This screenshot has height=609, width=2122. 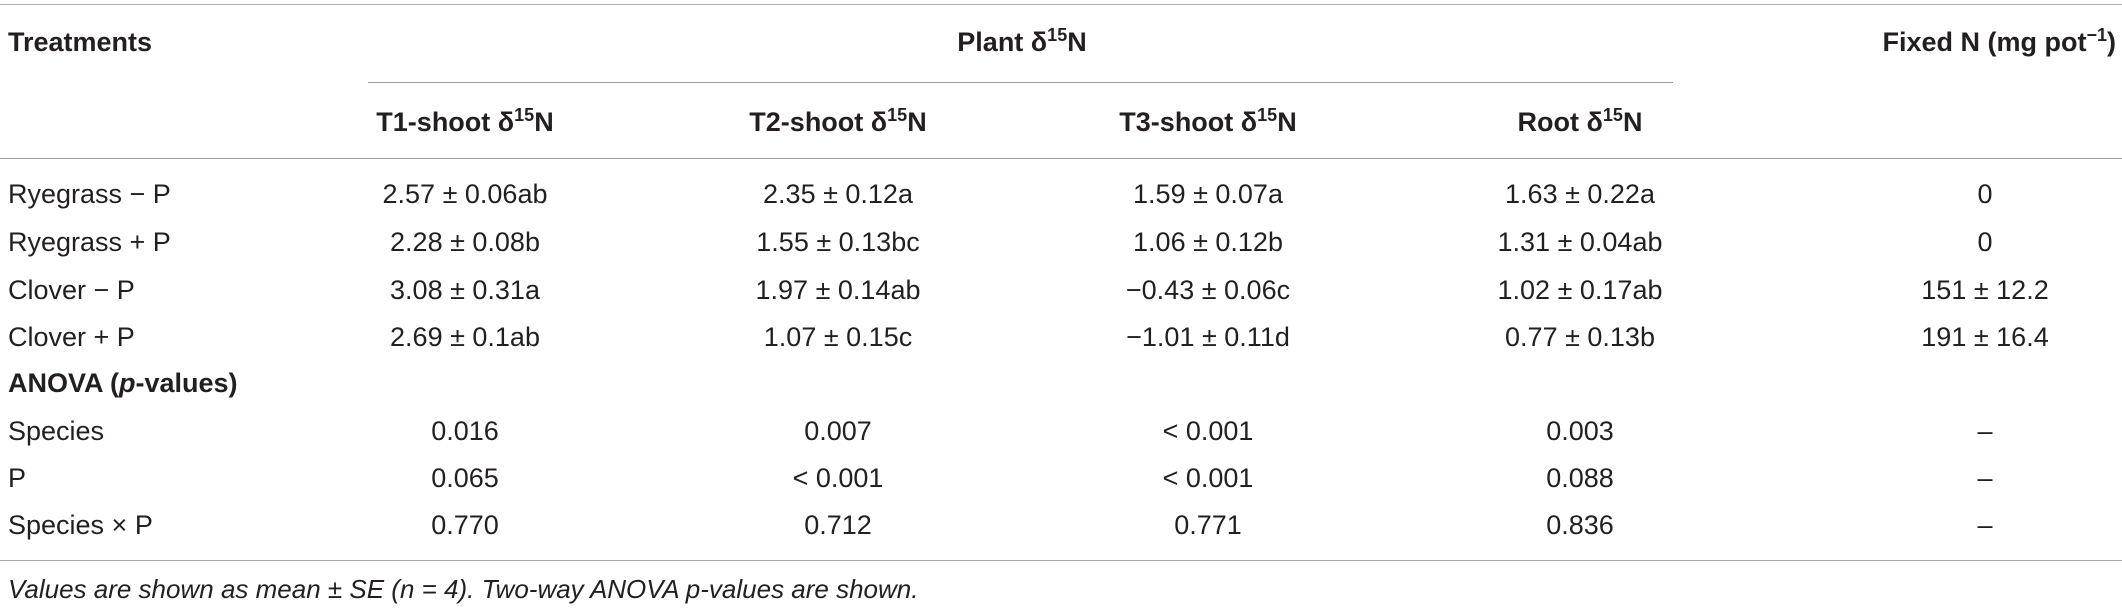 What do you see at coordinates (838, 242) in the screenshot?
I see `table-cell-t2: 1.55 ± 0.13bc` at bounding box center [838, 242].